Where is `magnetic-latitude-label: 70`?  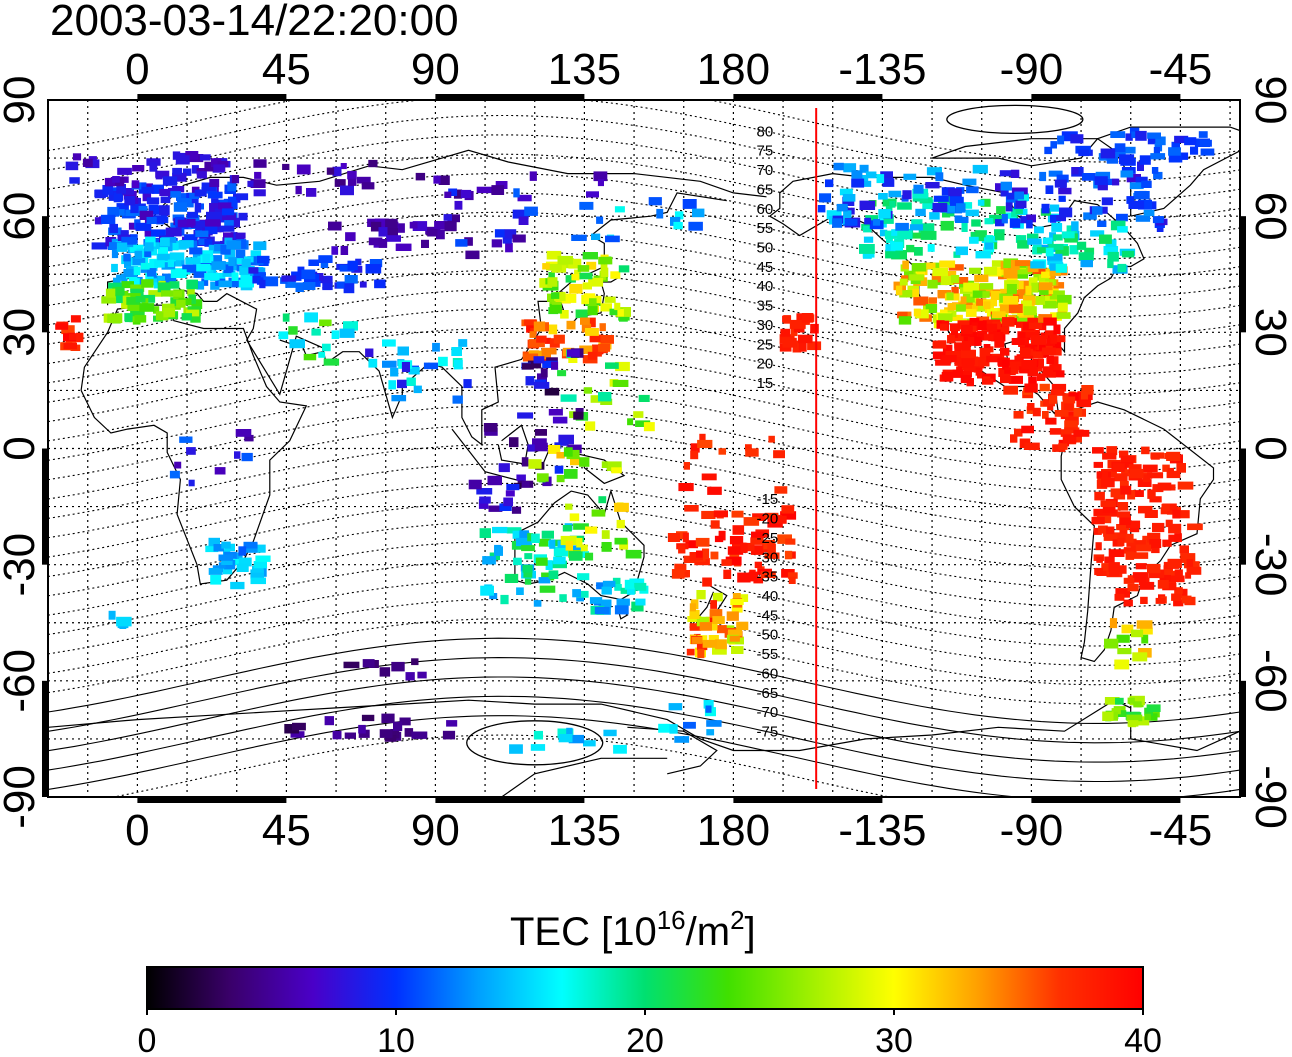
magnetic-latitude-label: 70 is located at coordinates (765, 170).